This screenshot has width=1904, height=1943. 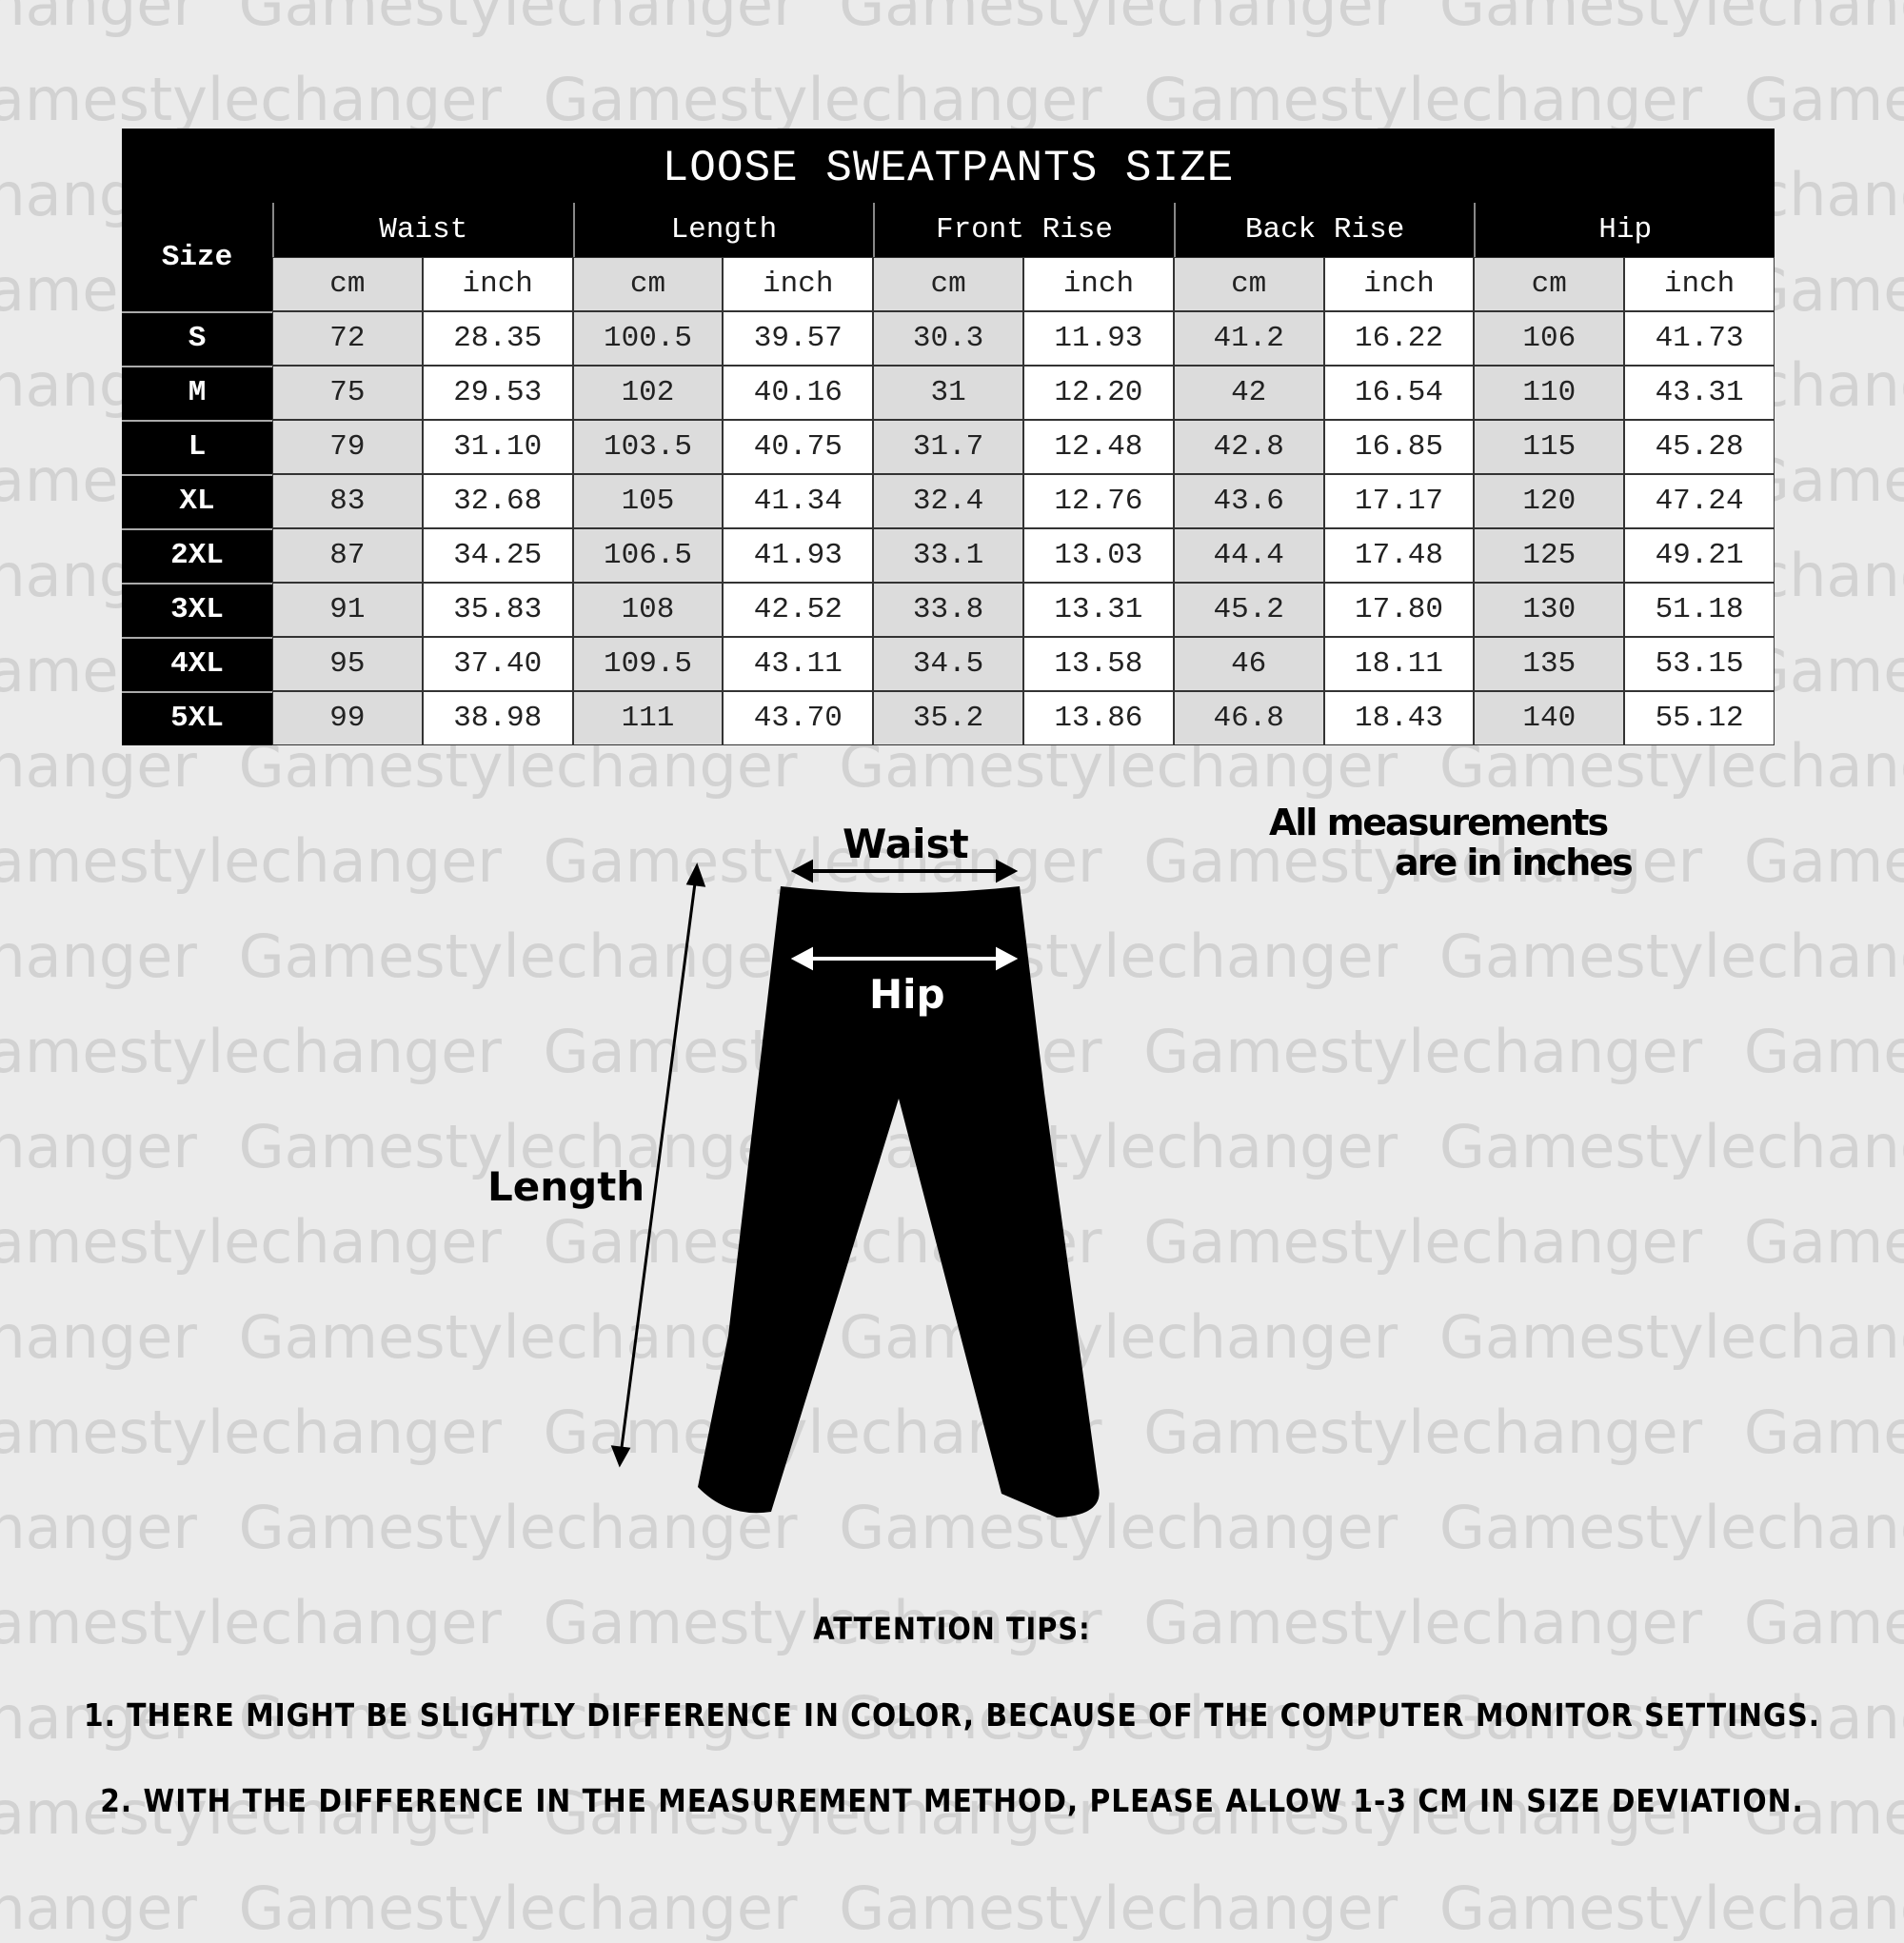 I want to click on table-cell: 120, so click(x=1549, y=501).